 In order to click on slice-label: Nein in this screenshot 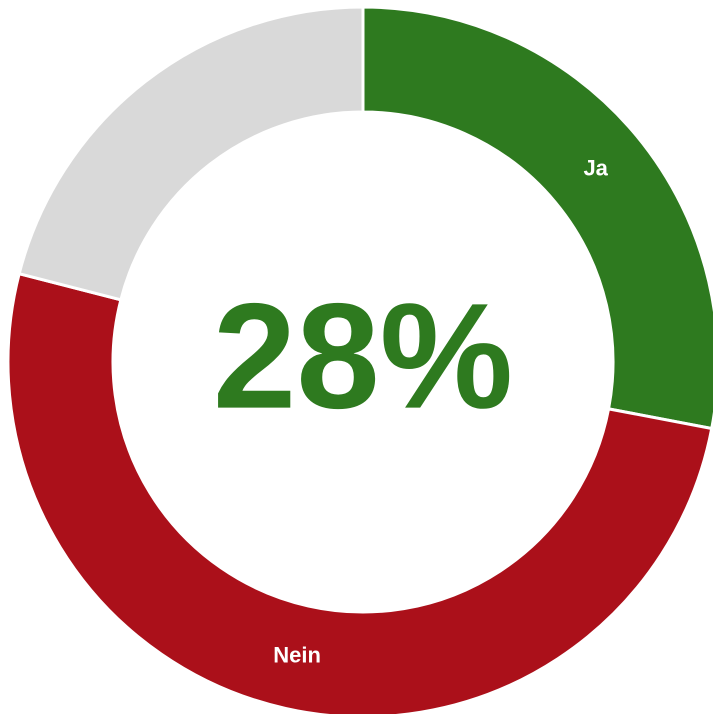, I will do `click(297, 655)`.